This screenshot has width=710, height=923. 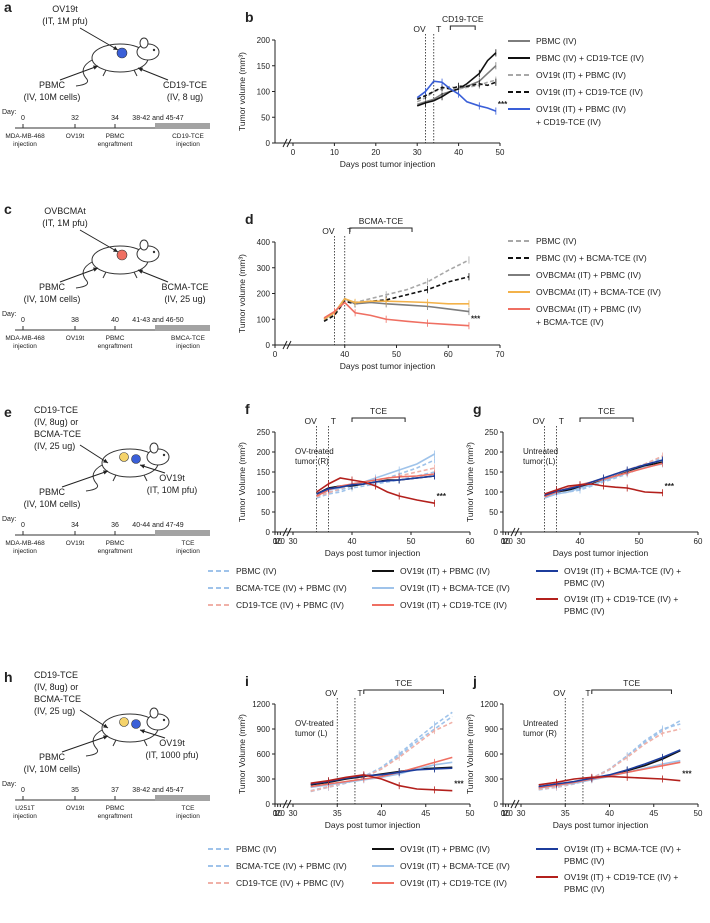 I want to click on legend-b-4-label: OV19t (IT) + PBMC (IV), so click(x=581, y=109).